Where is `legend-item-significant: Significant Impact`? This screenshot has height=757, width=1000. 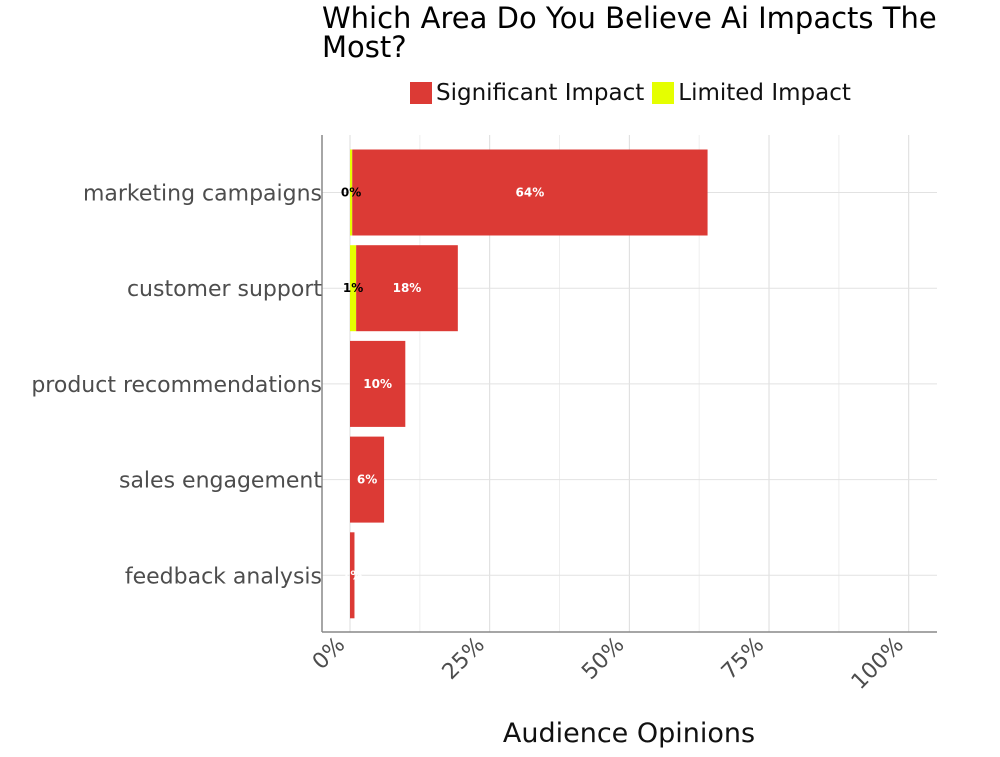 legend-item-significant: Significant Impact is located at coordinates (527, 93).